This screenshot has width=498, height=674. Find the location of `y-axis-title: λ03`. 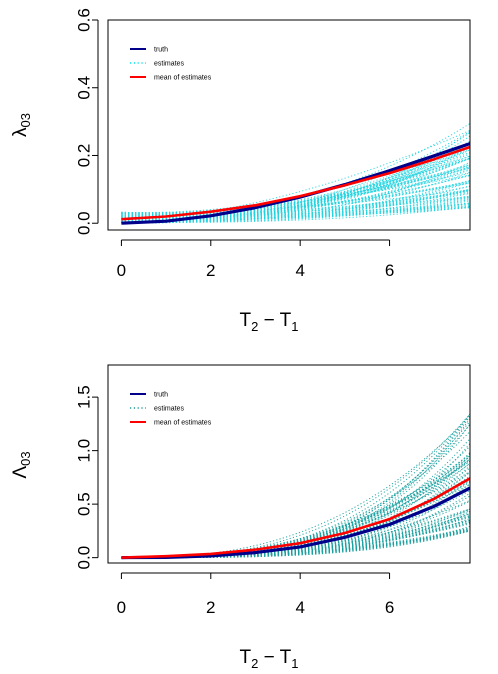

y-axis-title: λ03 is located at coordinates (21, 125).